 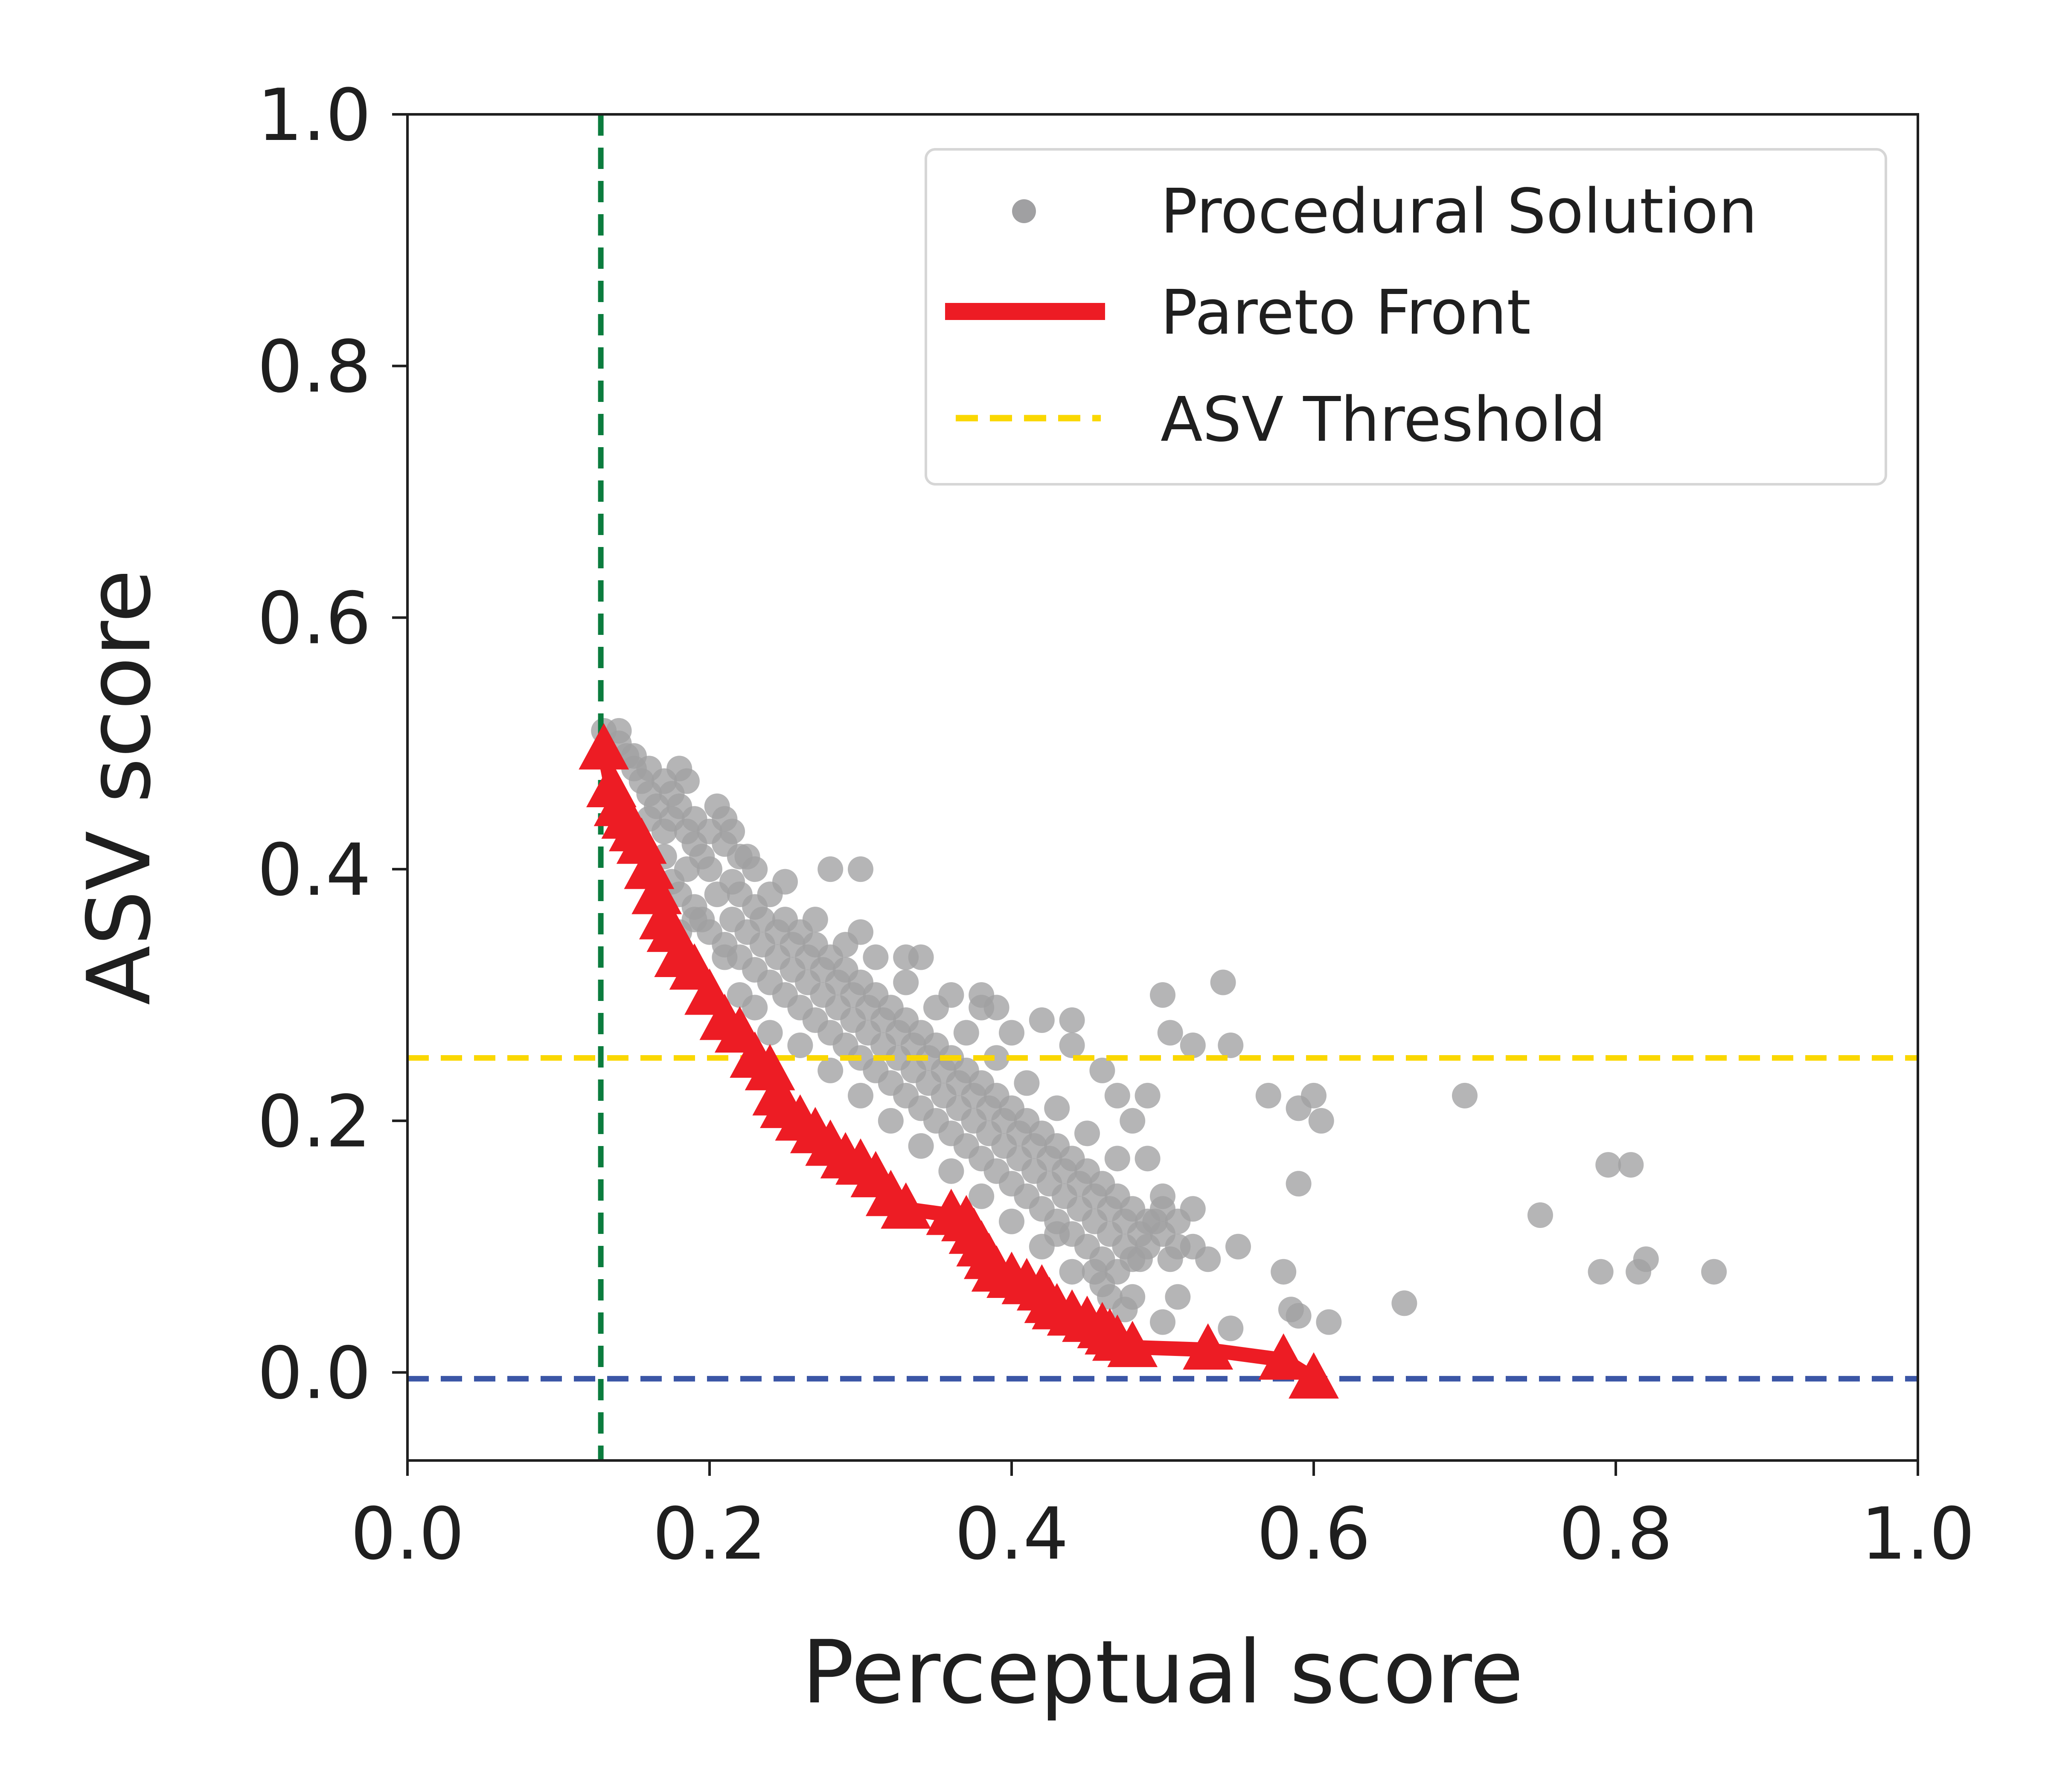 I want to click on x-tick-label: 0.4, so click(x=1011, y=1534).